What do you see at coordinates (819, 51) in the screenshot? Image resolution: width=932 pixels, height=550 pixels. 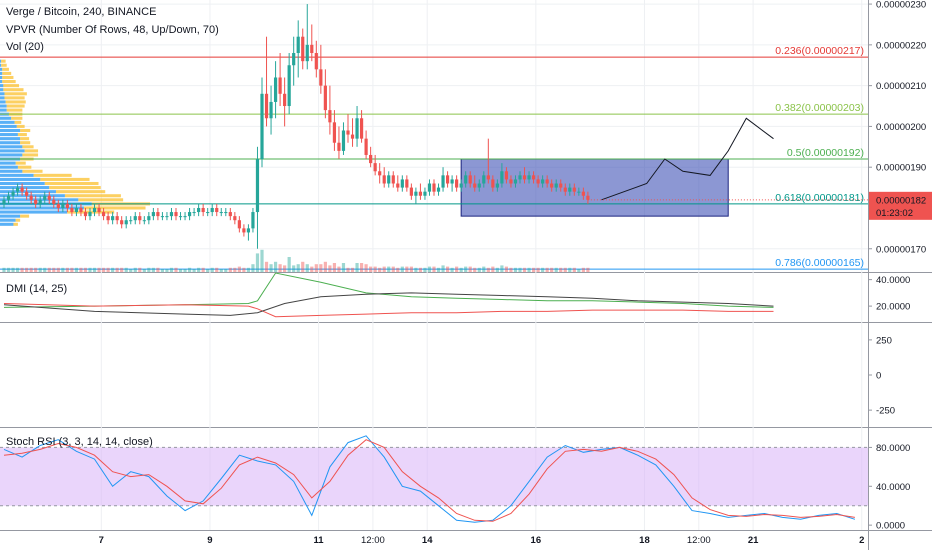 I see `fib-level-label: 0.236(0.00000217)` at bounding box center [819, 51].